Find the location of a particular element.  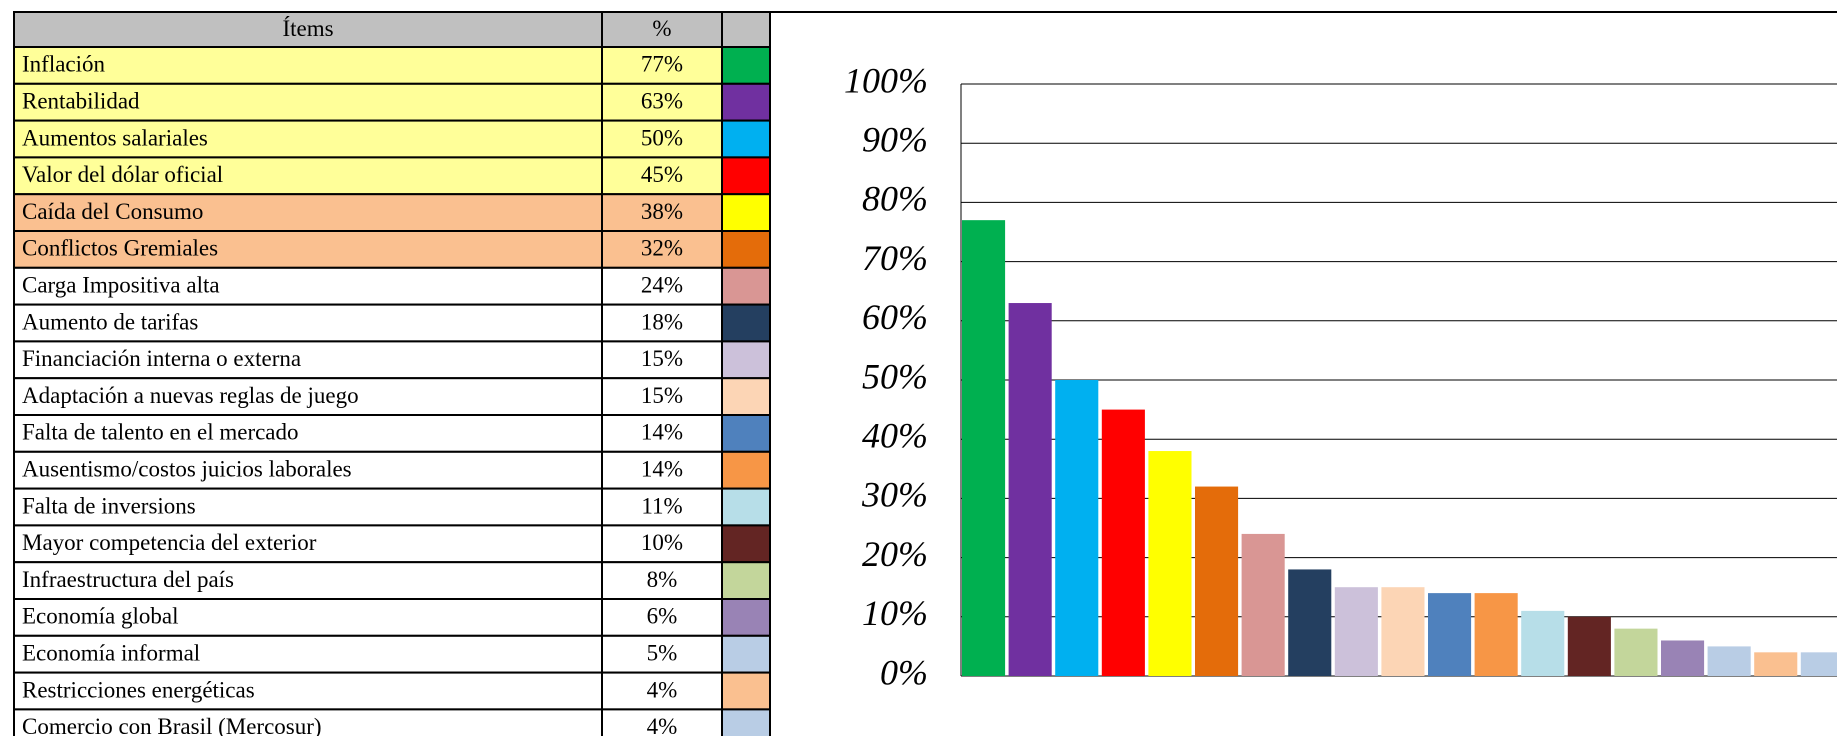

percent-label: 50% is located at coordinates (662, 137).